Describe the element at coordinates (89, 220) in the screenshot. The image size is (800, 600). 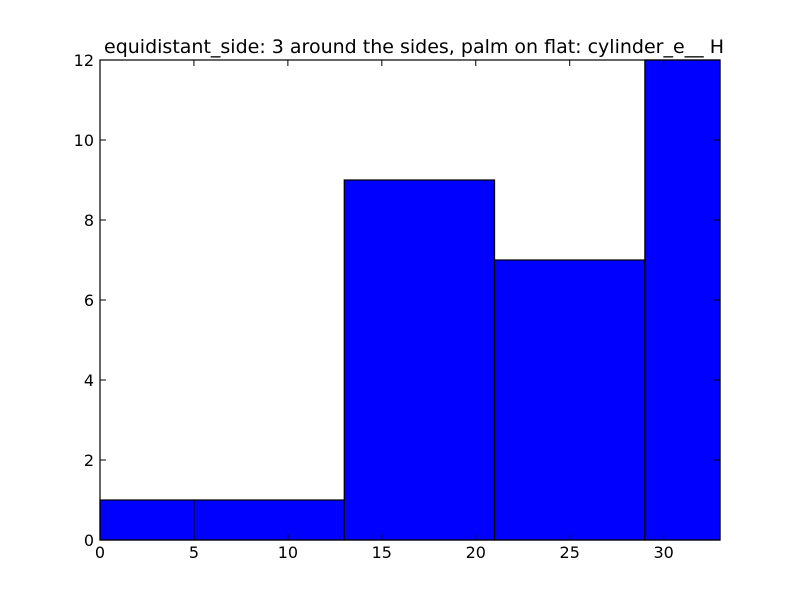
I see `y-tick-label-8: 8` at that location.